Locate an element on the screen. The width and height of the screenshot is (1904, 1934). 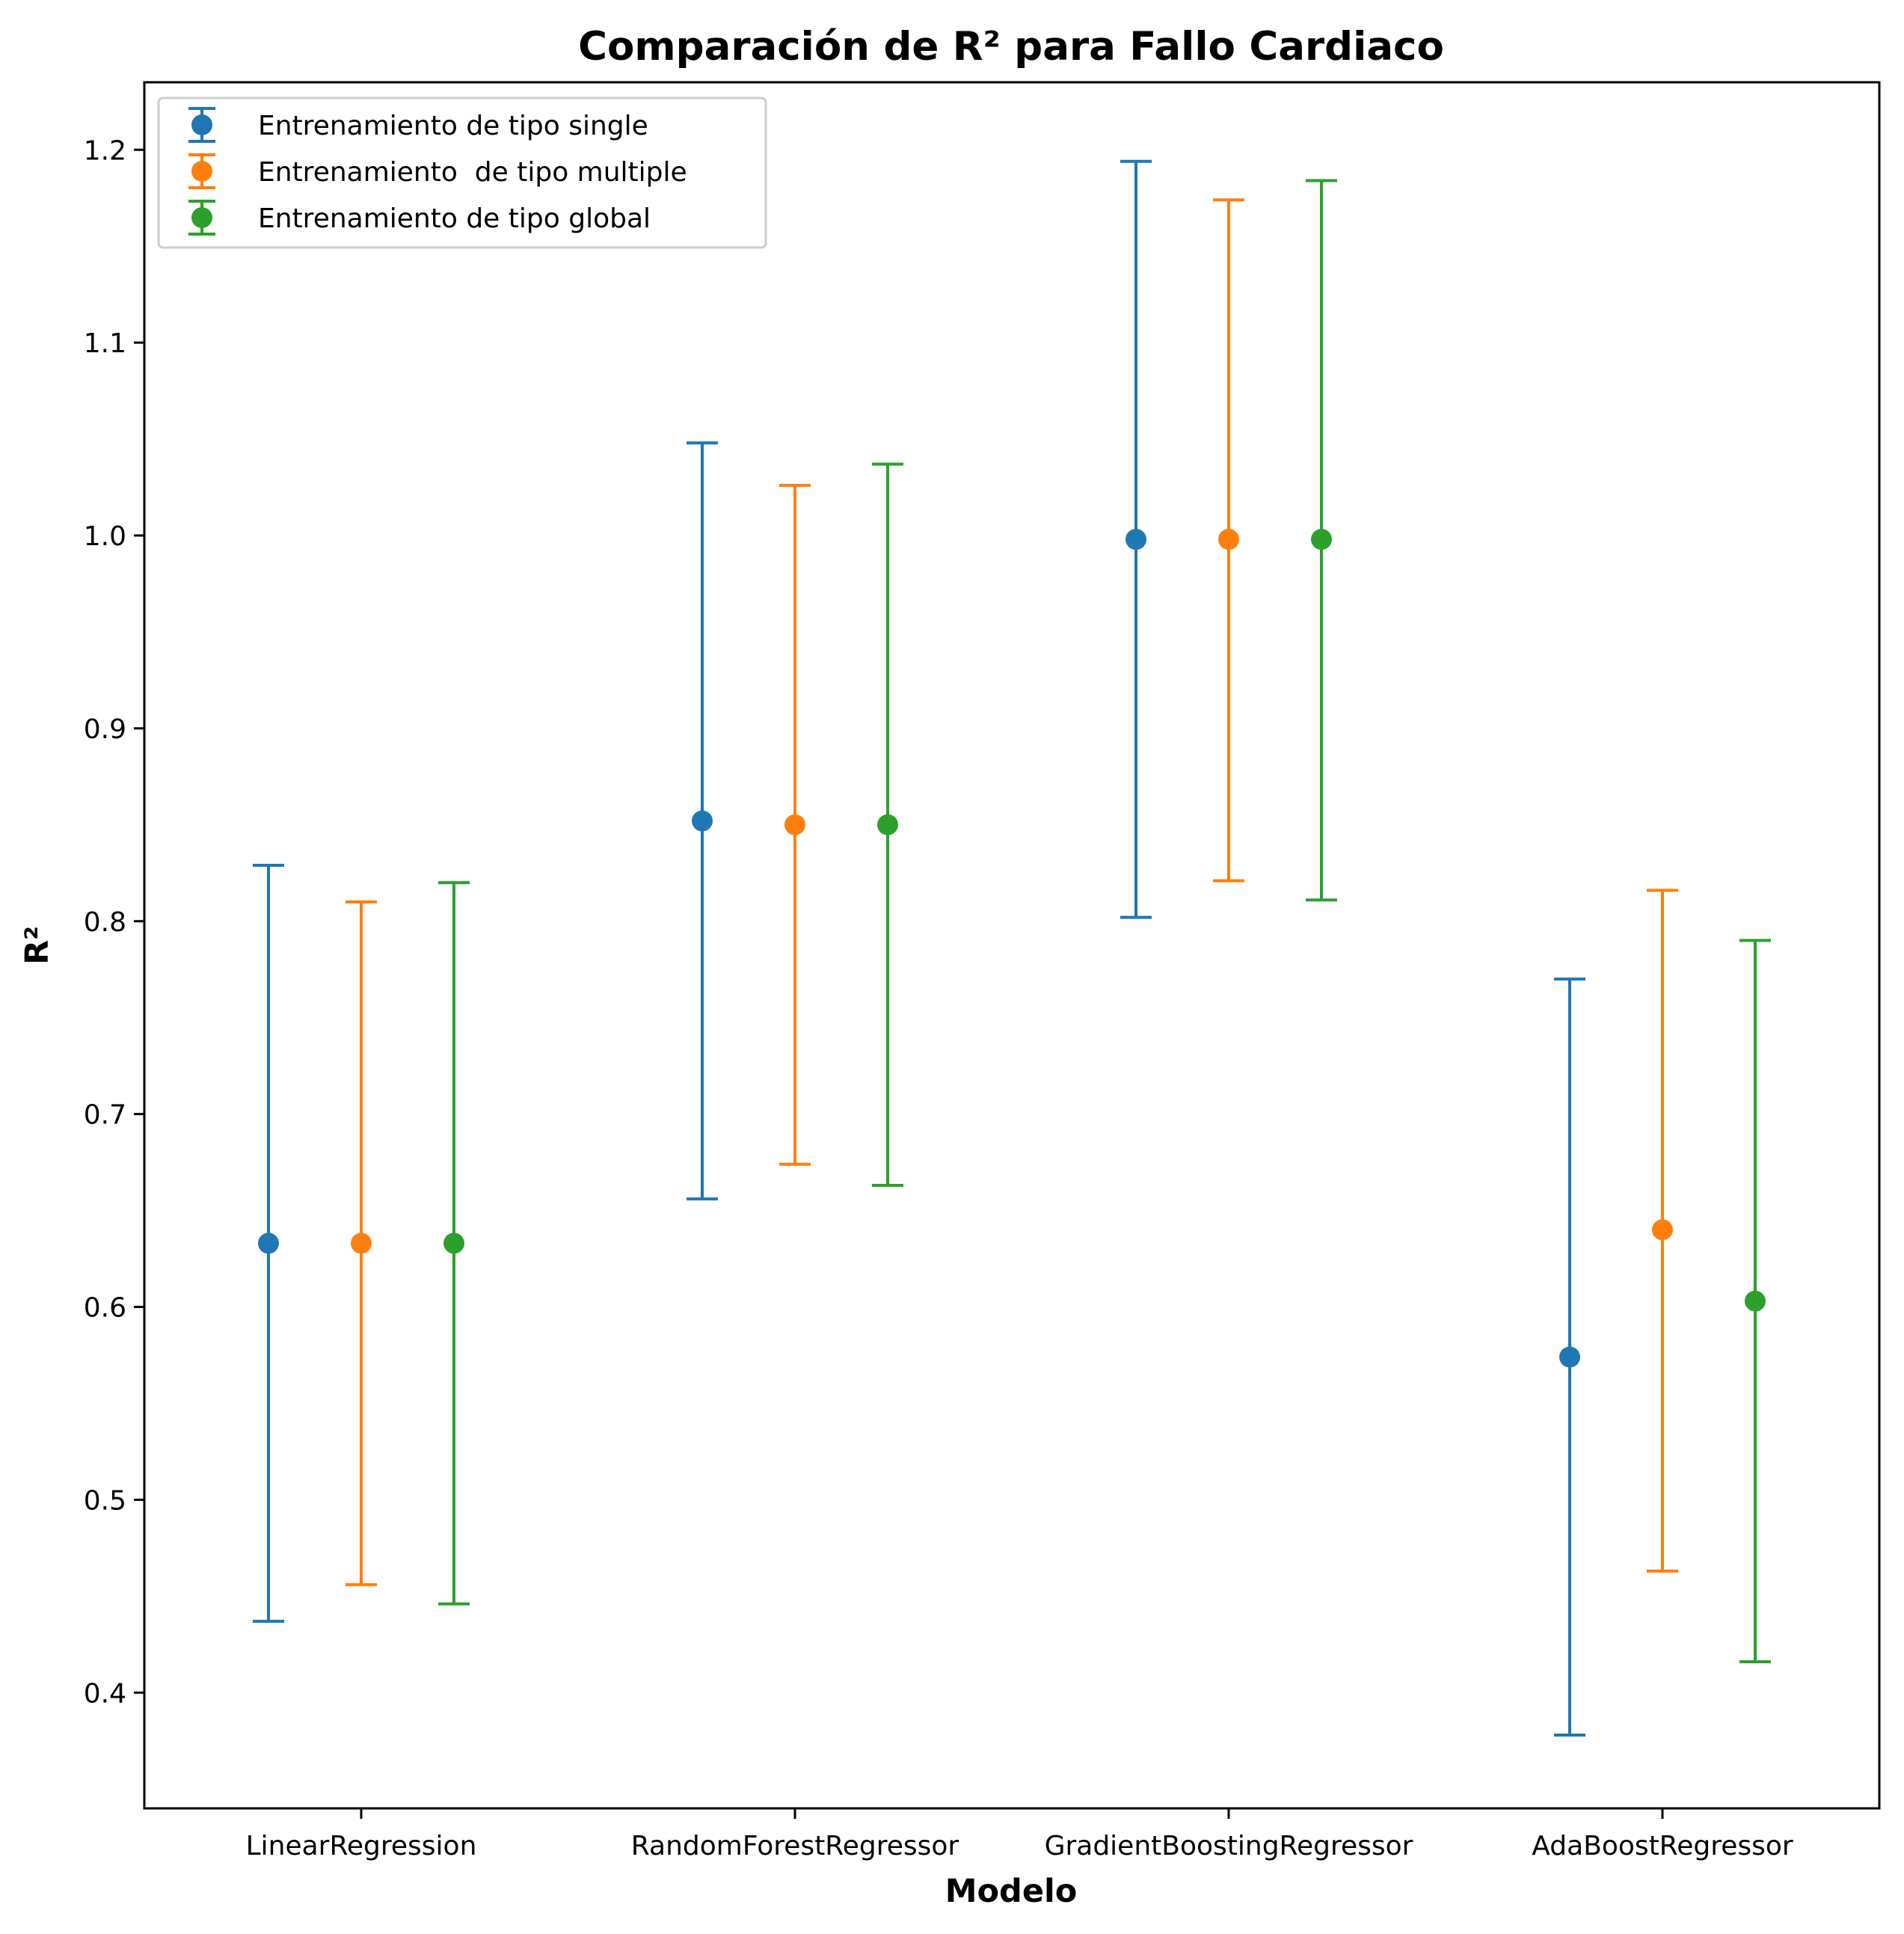
x-axis-label: Modelo is located at coordinates (1011, 1891).